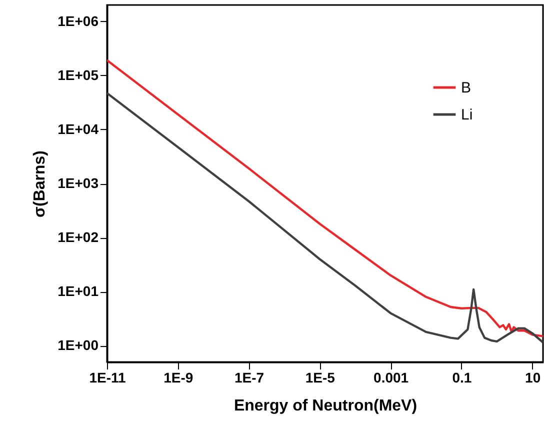  Describe the element at coordinates (107, 378) in the screenshot. I see `x-tick-label: 1E-11` at that location.